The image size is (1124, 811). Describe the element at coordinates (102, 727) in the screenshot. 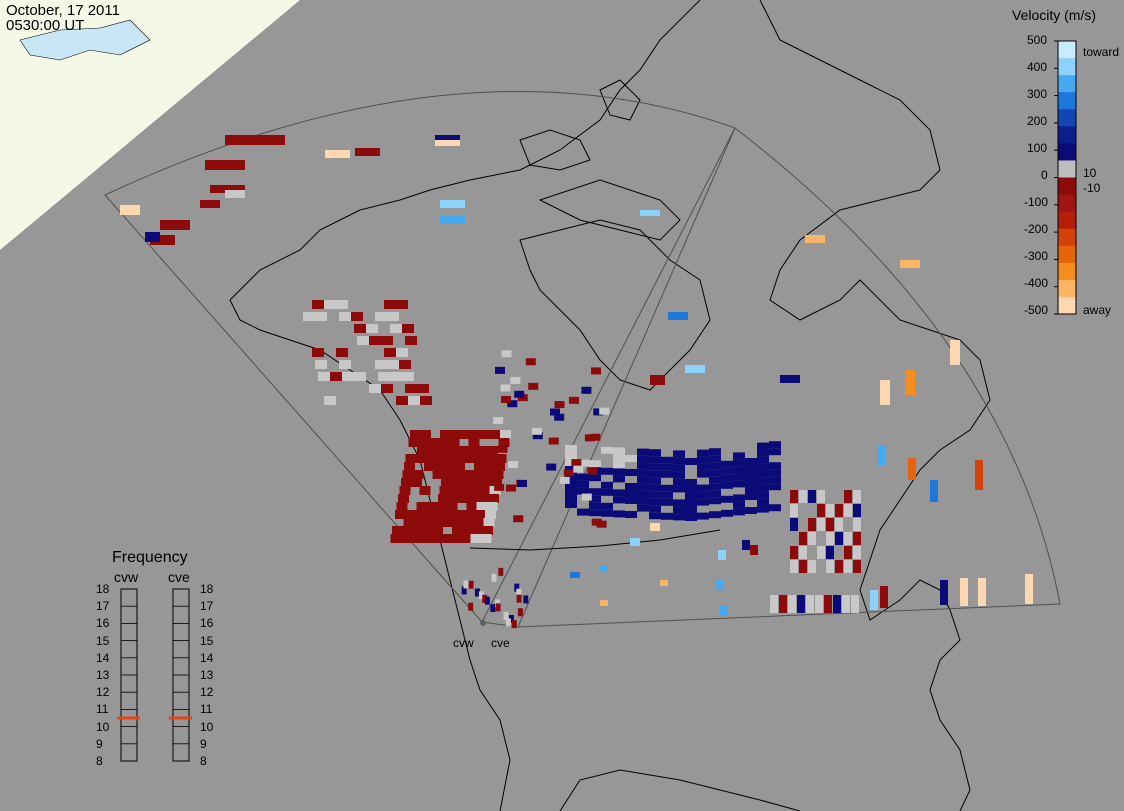

I see `frequency-tick-cvw: 10` at that location.